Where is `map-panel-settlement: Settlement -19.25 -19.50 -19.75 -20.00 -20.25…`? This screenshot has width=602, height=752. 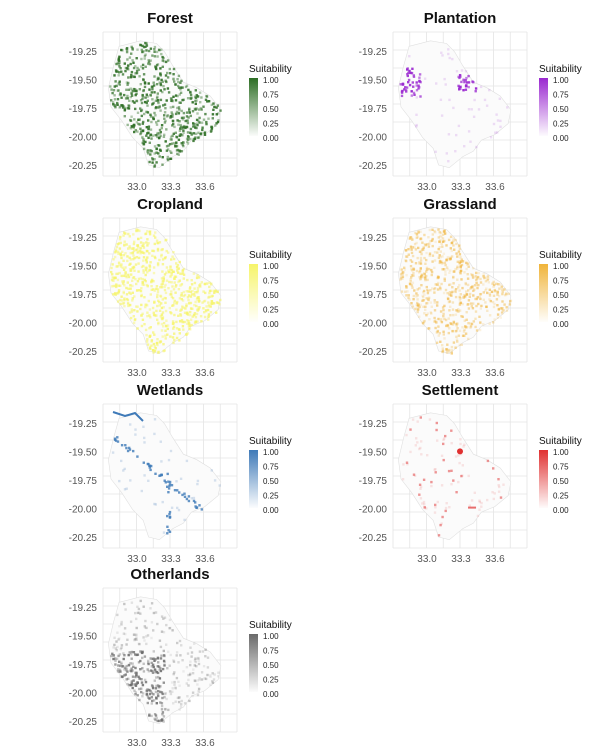
map-panel-settlement: Settlement -19.25 -19.50 -19.75 -20.00 -20.25… is located at coordinates (470, 473).